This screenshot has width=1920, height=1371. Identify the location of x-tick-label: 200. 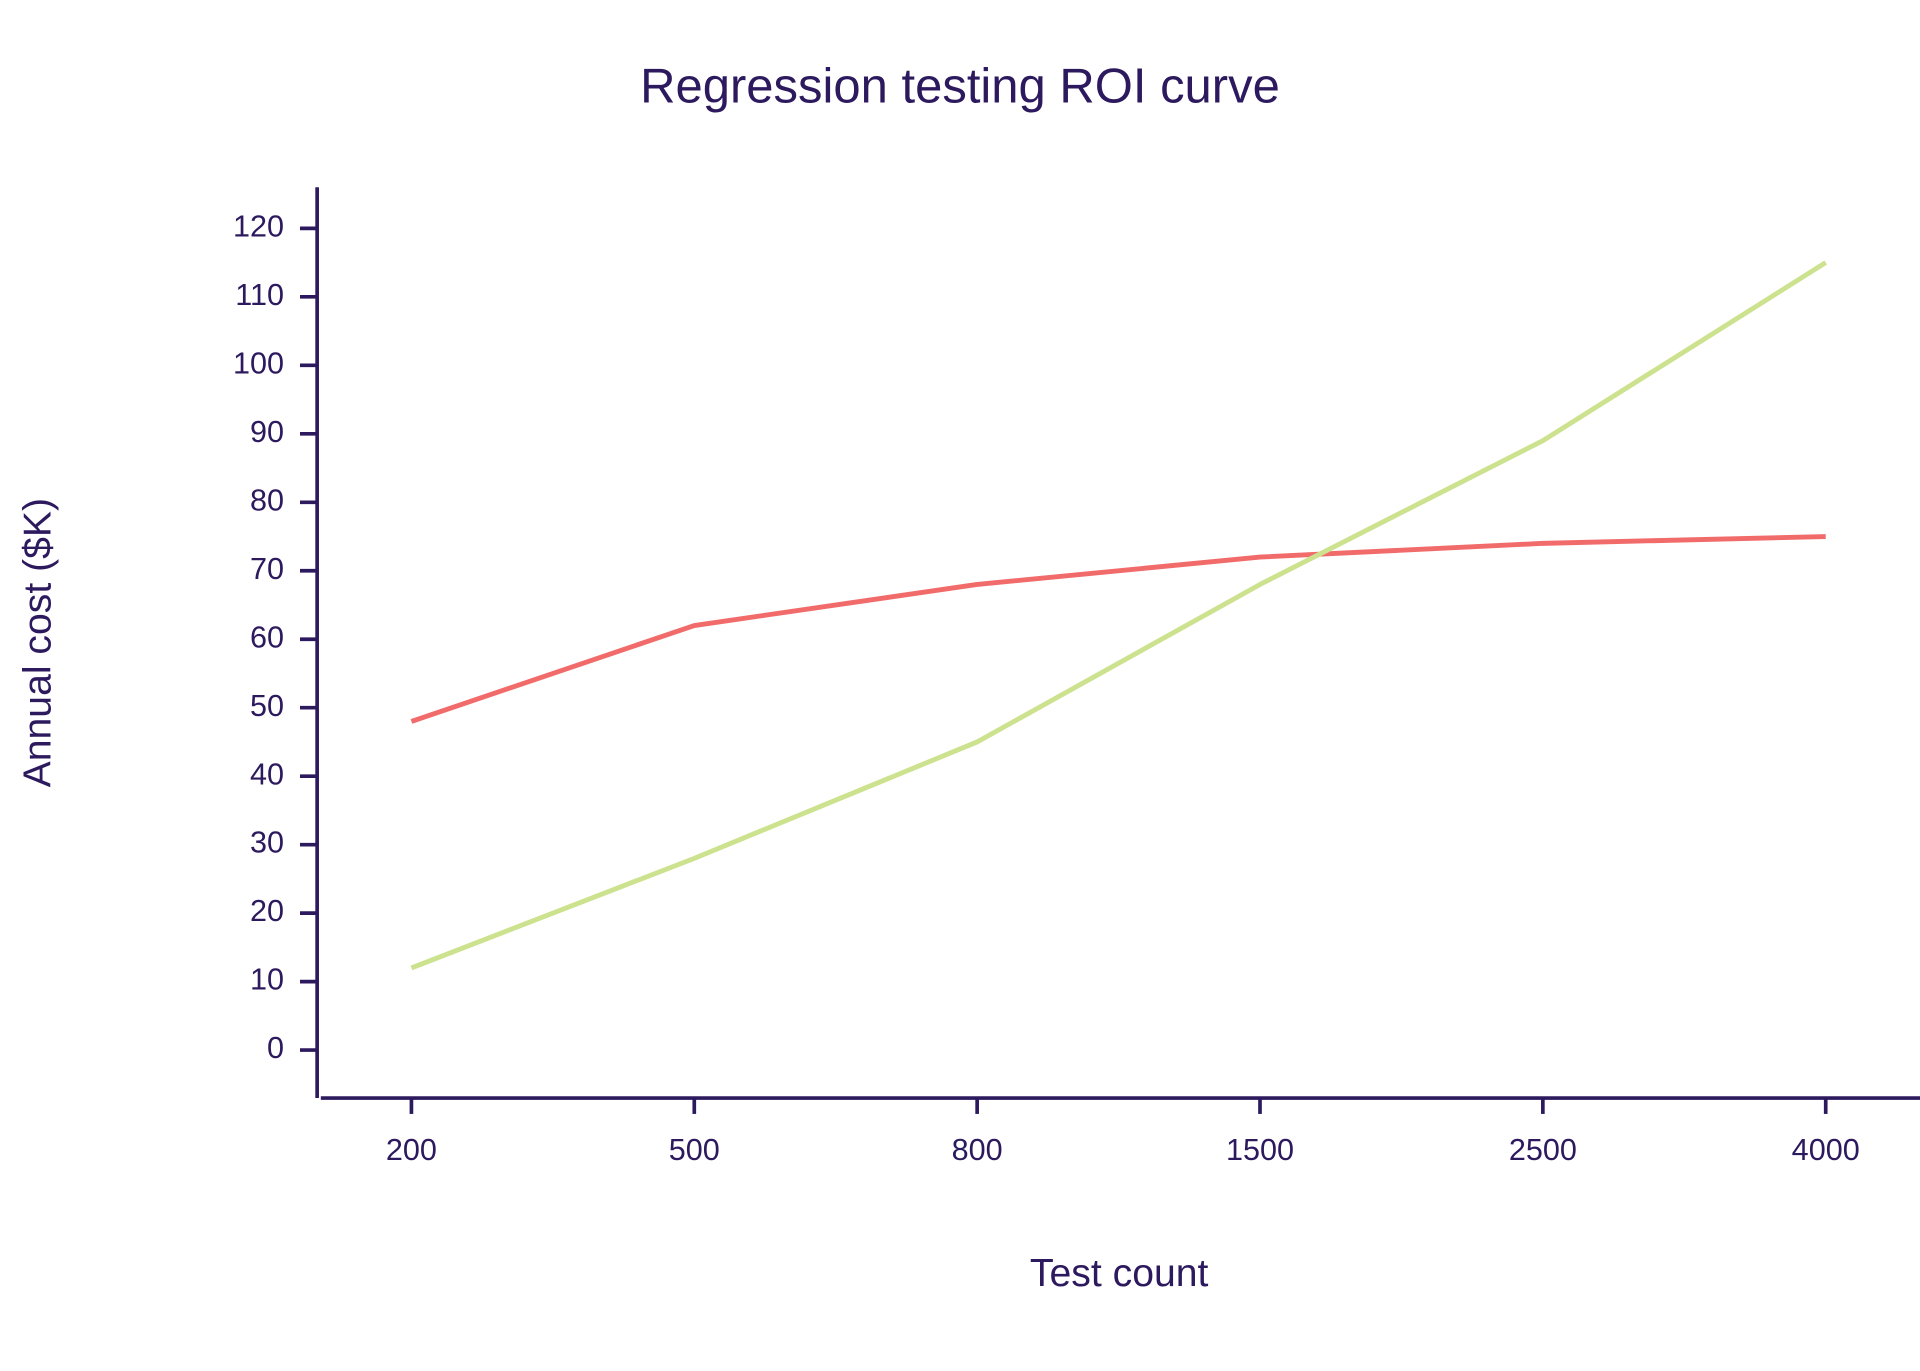
(411, 1150).